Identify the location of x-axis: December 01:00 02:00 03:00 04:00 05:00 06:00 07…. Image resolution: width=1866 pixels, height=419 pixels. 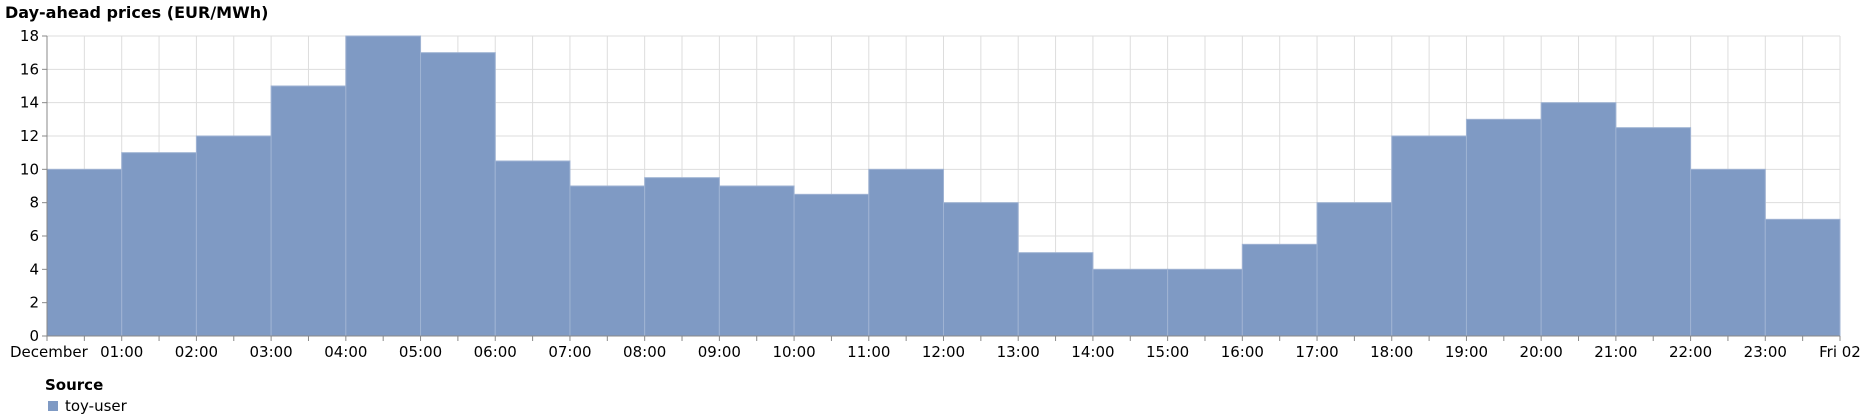
(935, 348).